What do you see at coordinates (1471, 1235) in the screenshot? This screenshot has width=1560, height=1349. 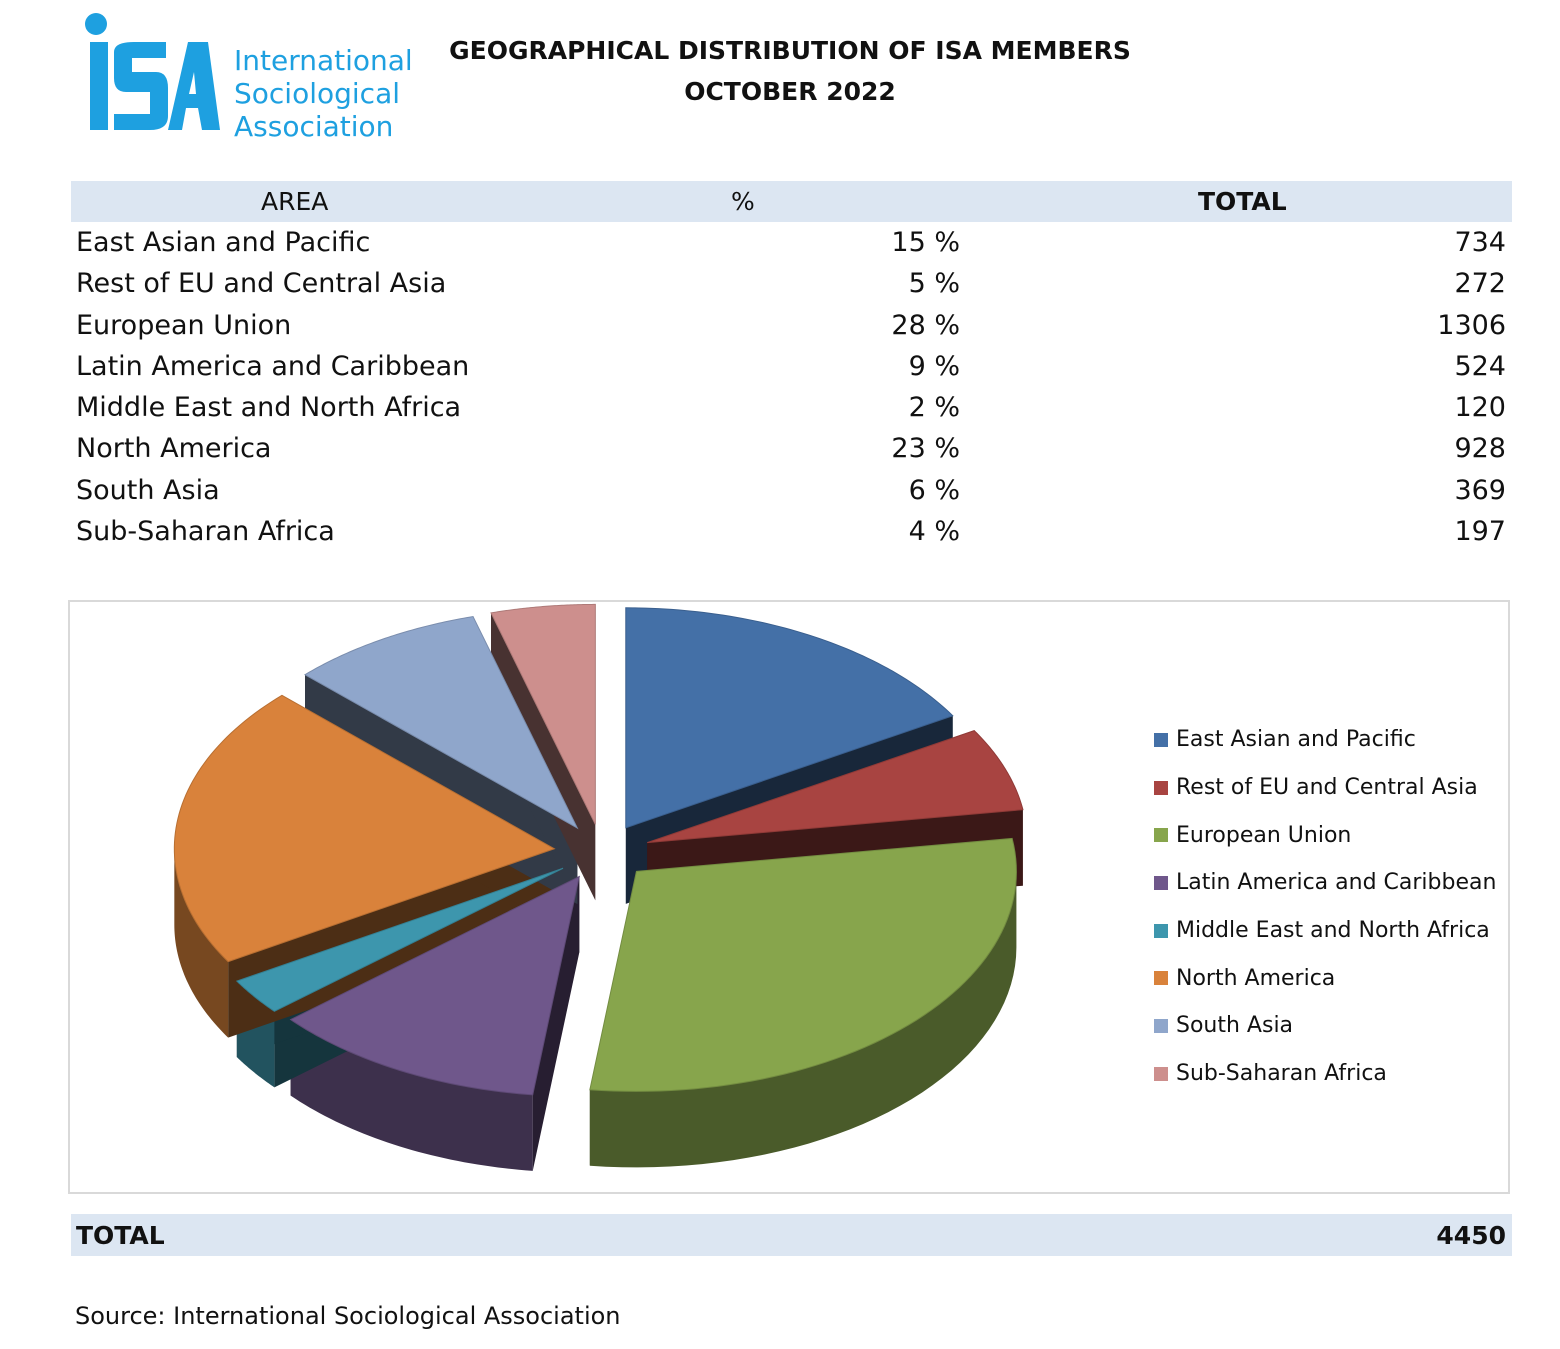 I see `total-value: 4450` at bounding box center [1471, 1235].